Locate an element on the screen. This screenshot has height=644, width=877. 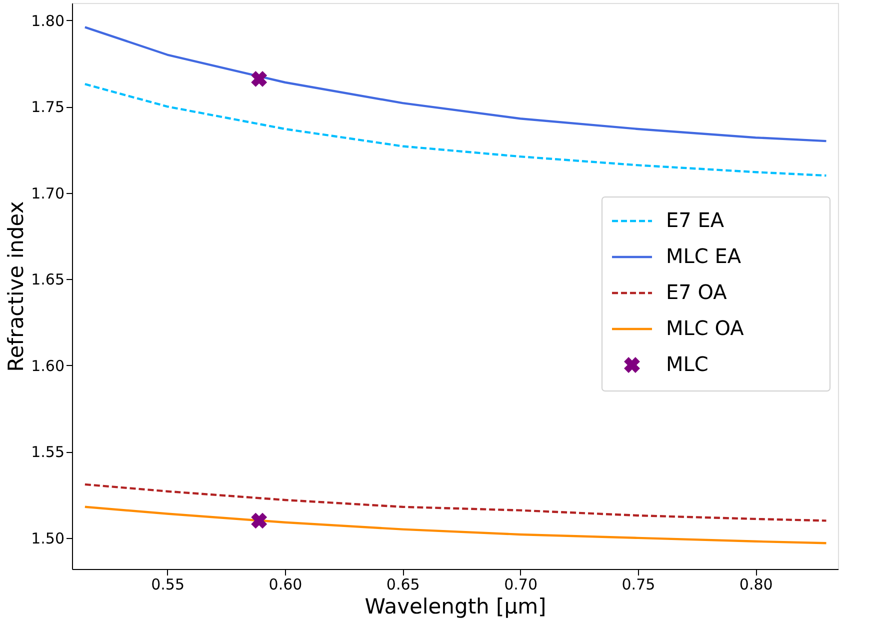
x-axis-title: Wavelength [μm] is located at coordinates (455, 606).